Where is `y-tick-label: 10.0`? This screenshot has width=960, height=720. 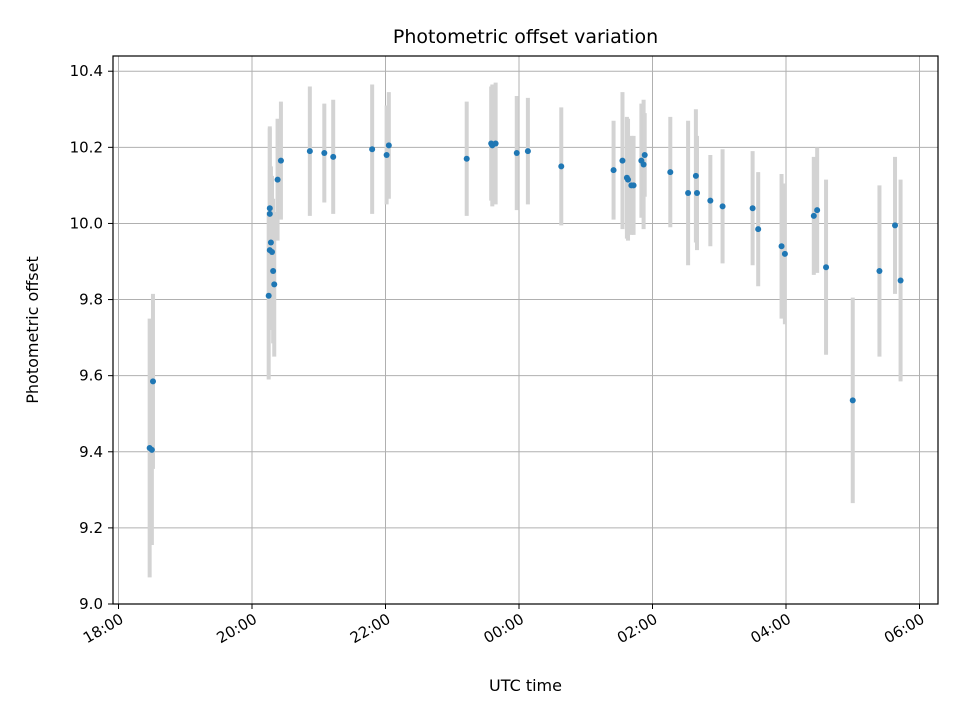 y-tick-label: 10.0 is located at coordinates (86, 223).